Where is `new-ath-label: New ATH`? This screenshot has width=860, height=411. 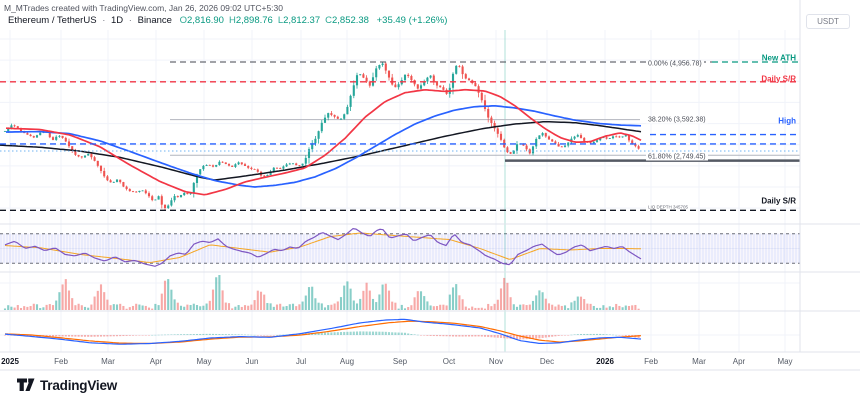 new-ath-label: New ATH is located at coordinates (778, 58).